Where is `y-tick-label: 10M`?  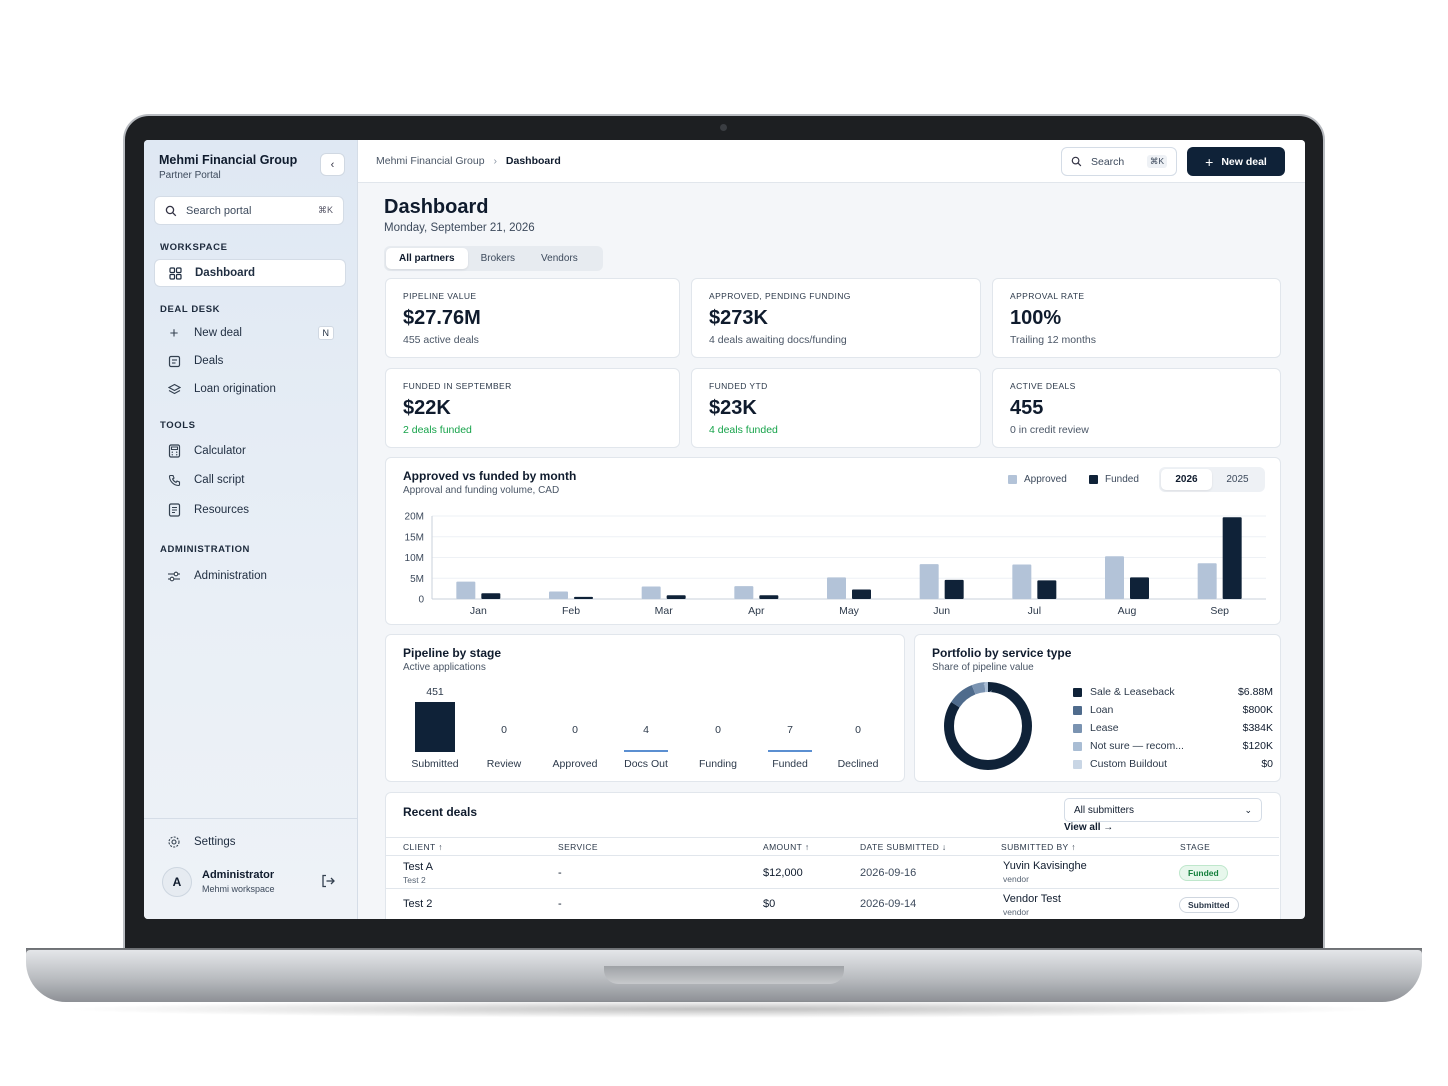
y-tick-label: 10M is located at coordinates (414, 558).